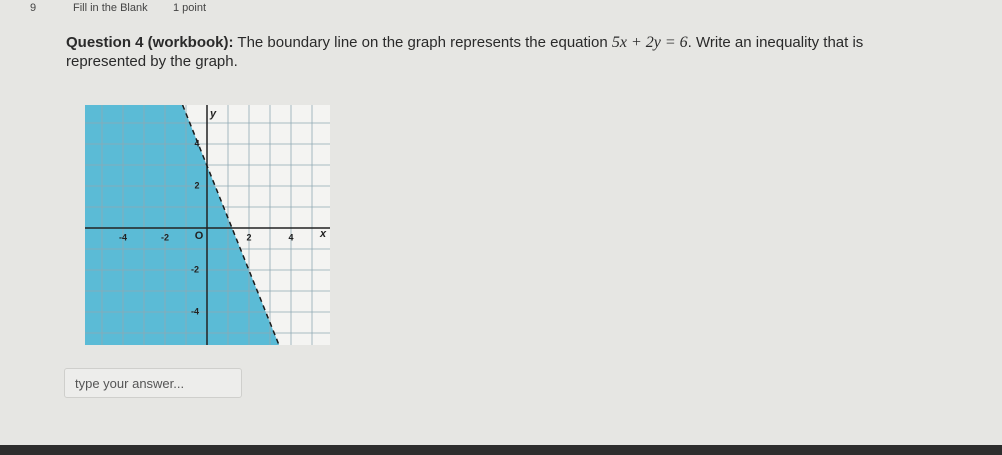 The height and width of the screenshot is (455, 1002). What do you see at coordinates (190, 8) in the screenshot?
I see `points: 1 point` at bounding box center [190, 8].